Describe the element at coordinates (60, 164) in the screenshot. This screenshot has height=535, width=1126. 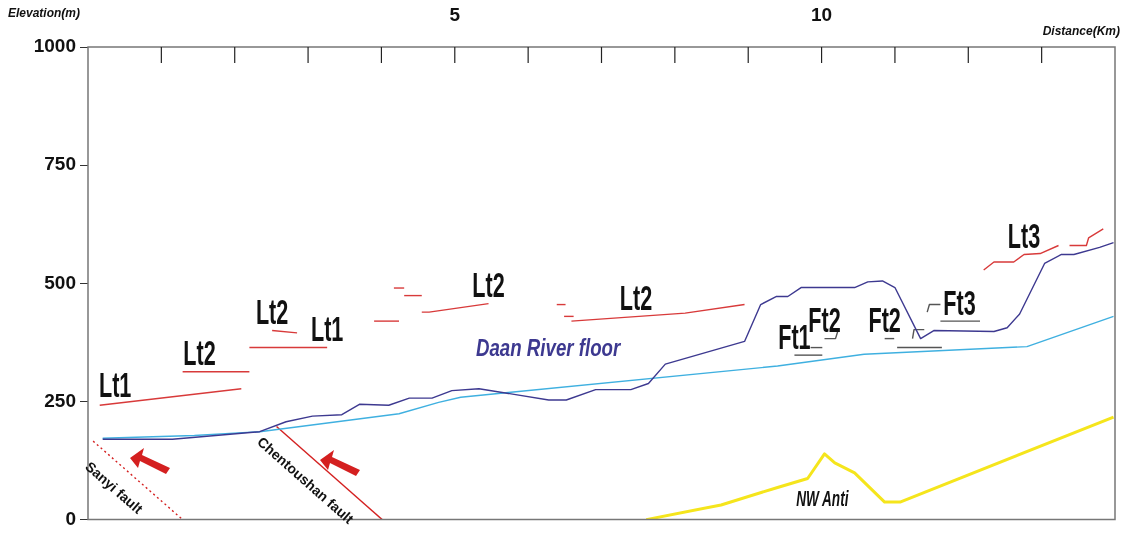
I see `y-tick-label: 750` at that location.